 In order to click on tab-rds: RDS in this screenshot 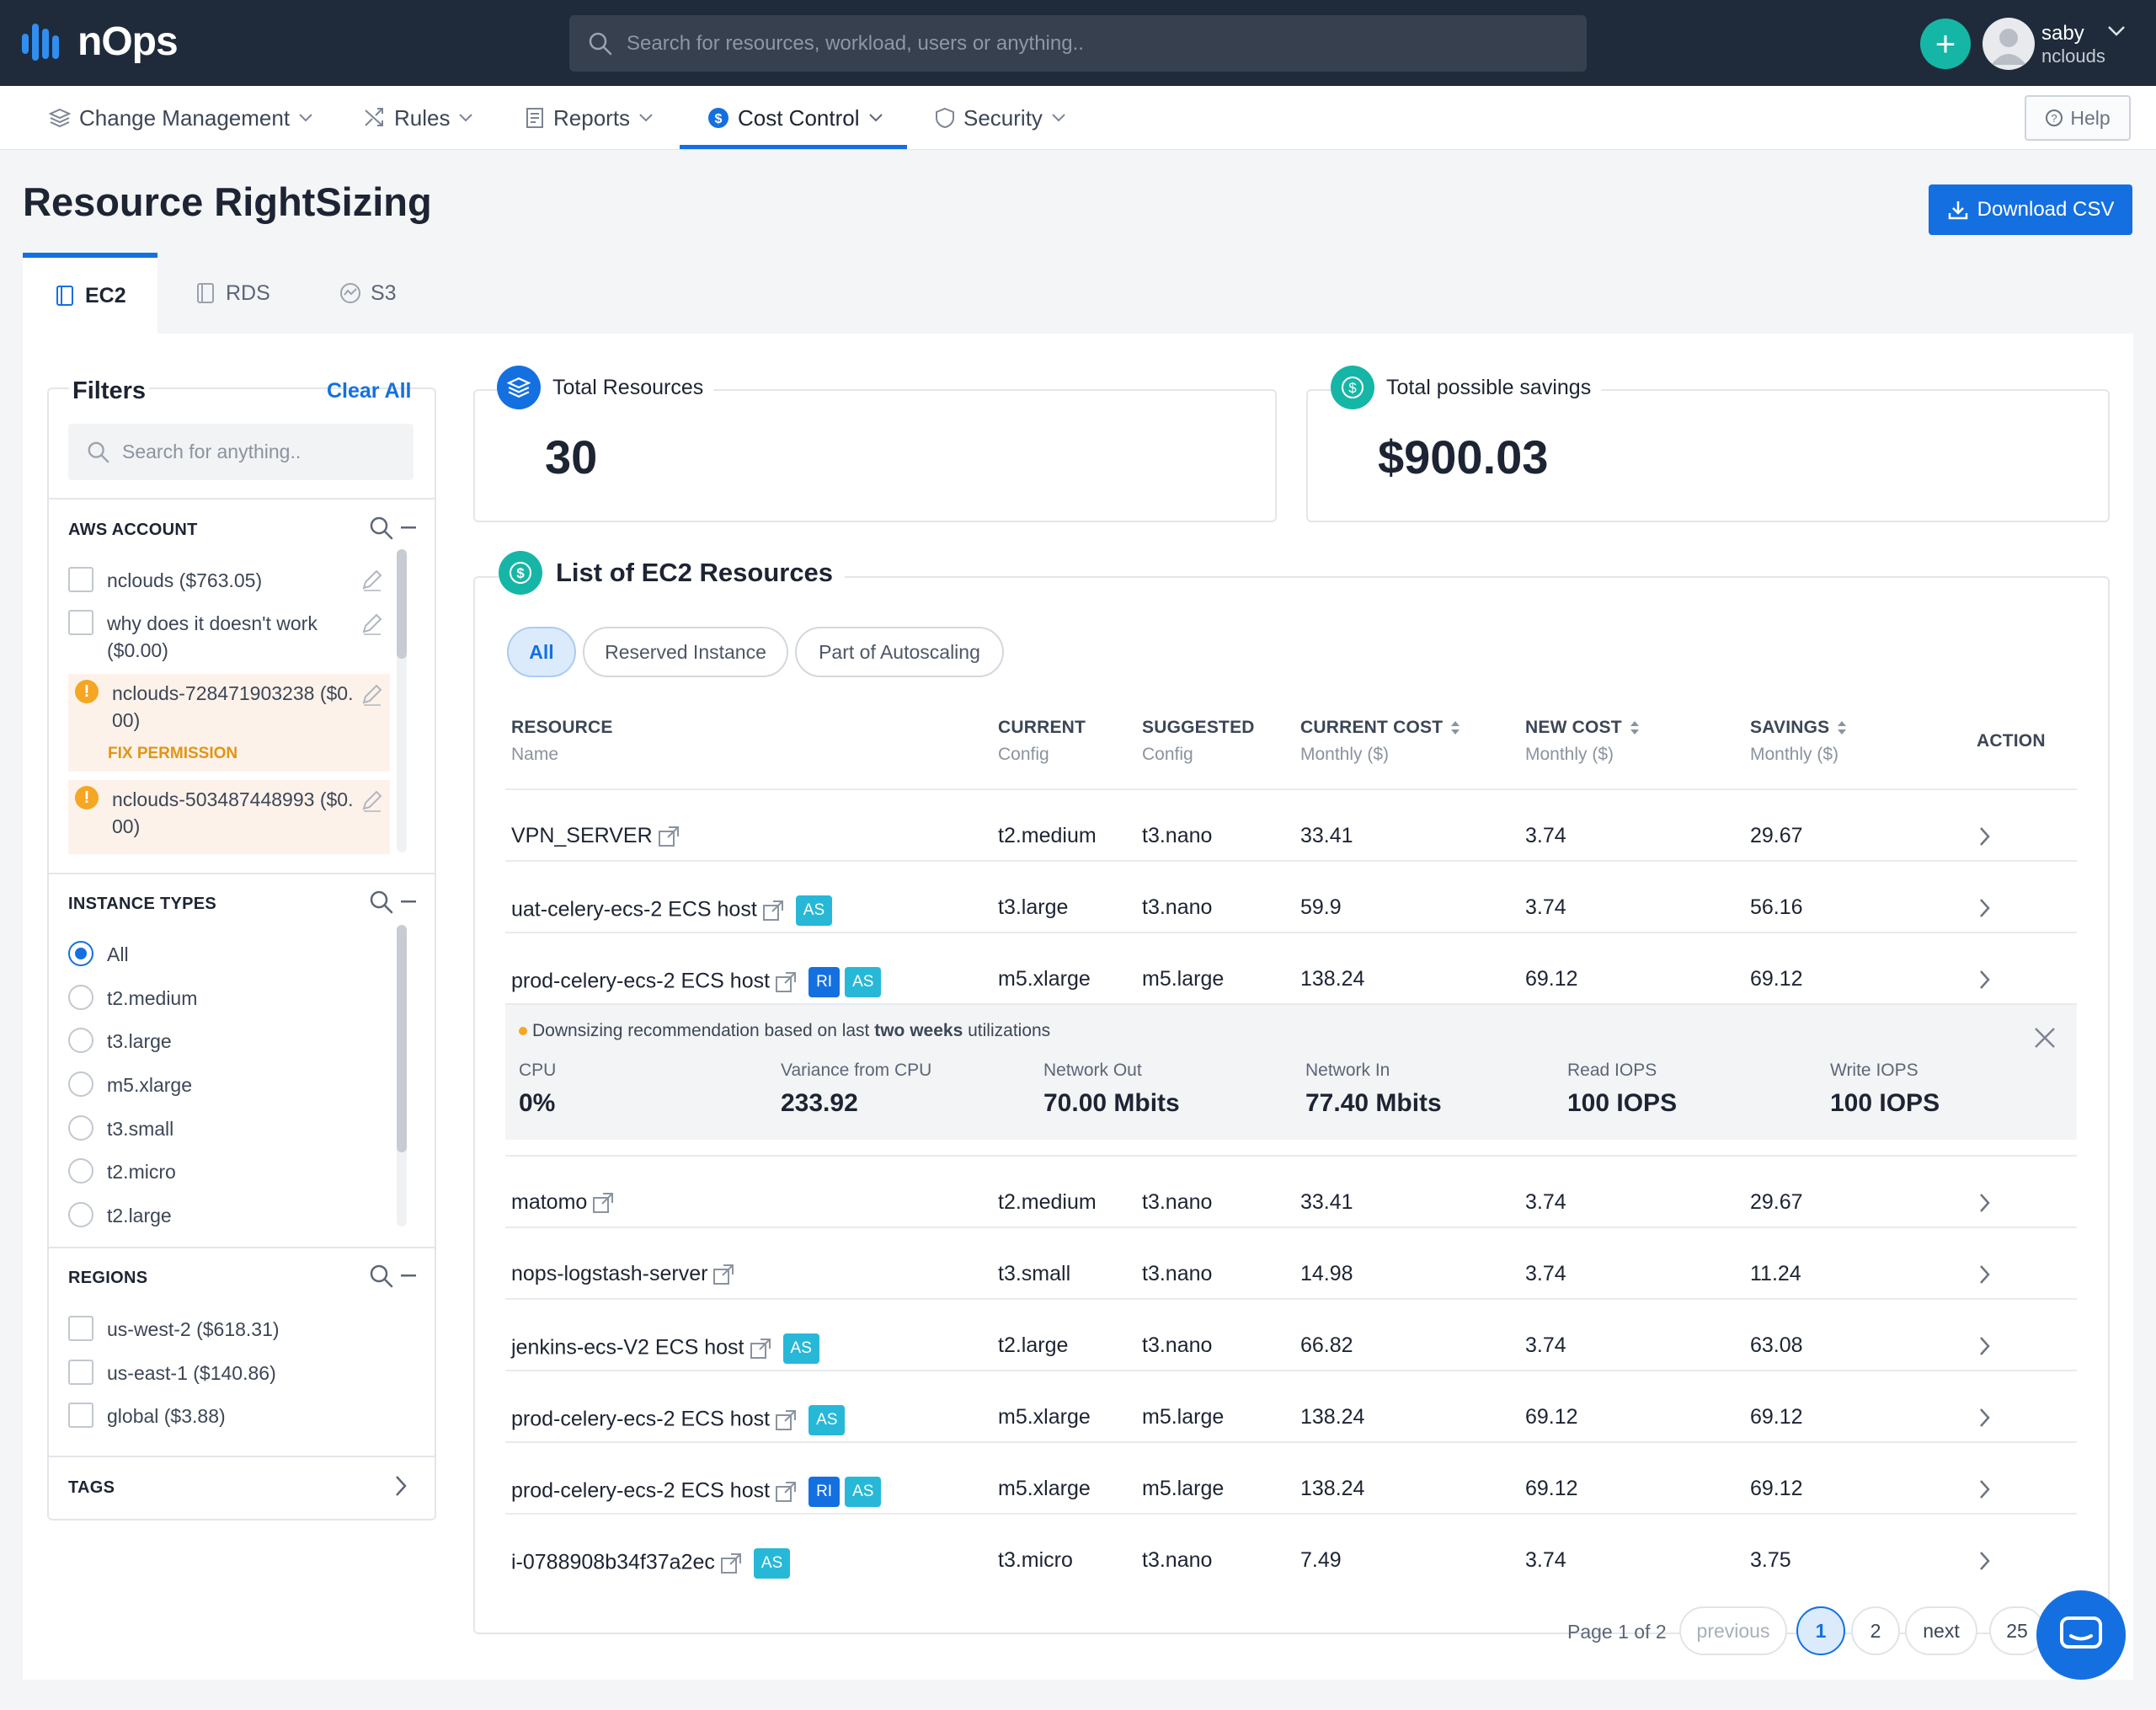, I will do `click(232, 293)`.